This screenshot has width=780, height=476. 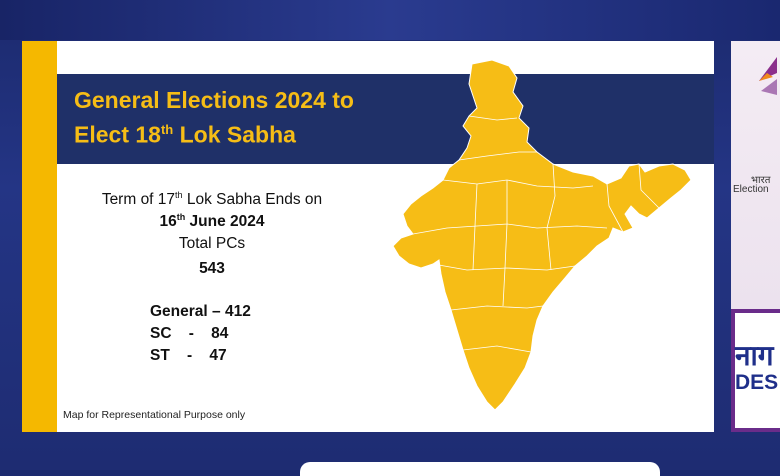 What do you see at coordinates (212, 243) in the screenshot?
I see `total-pcs-label: Total PCs` at bounding box center [212, 243].